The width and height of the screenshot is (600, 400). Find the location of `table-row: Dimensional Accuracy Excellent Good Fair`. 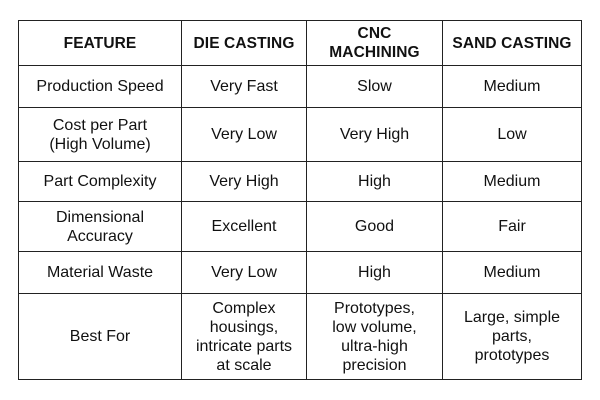

table-row: Dimensional Accuracy Excellent Good Fair is located at coordinates (300, 226).